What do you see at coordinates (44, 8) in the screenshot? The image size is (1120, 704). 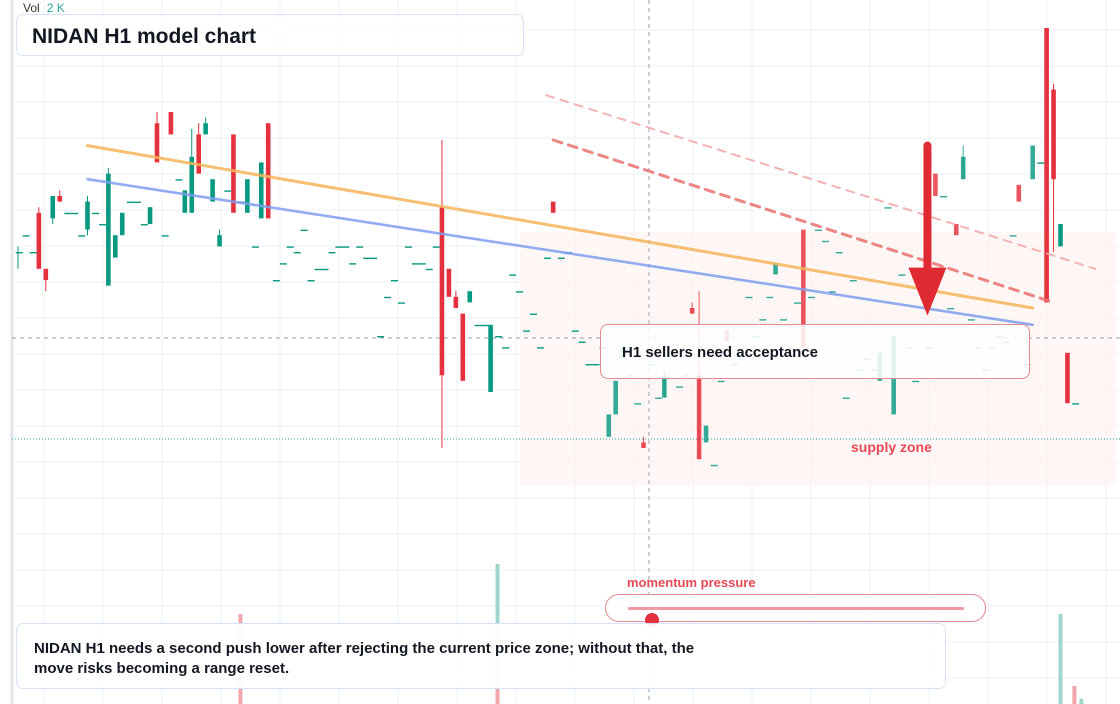 I see `volume-header: Vol 2 K` at bounding box center [44, 8].